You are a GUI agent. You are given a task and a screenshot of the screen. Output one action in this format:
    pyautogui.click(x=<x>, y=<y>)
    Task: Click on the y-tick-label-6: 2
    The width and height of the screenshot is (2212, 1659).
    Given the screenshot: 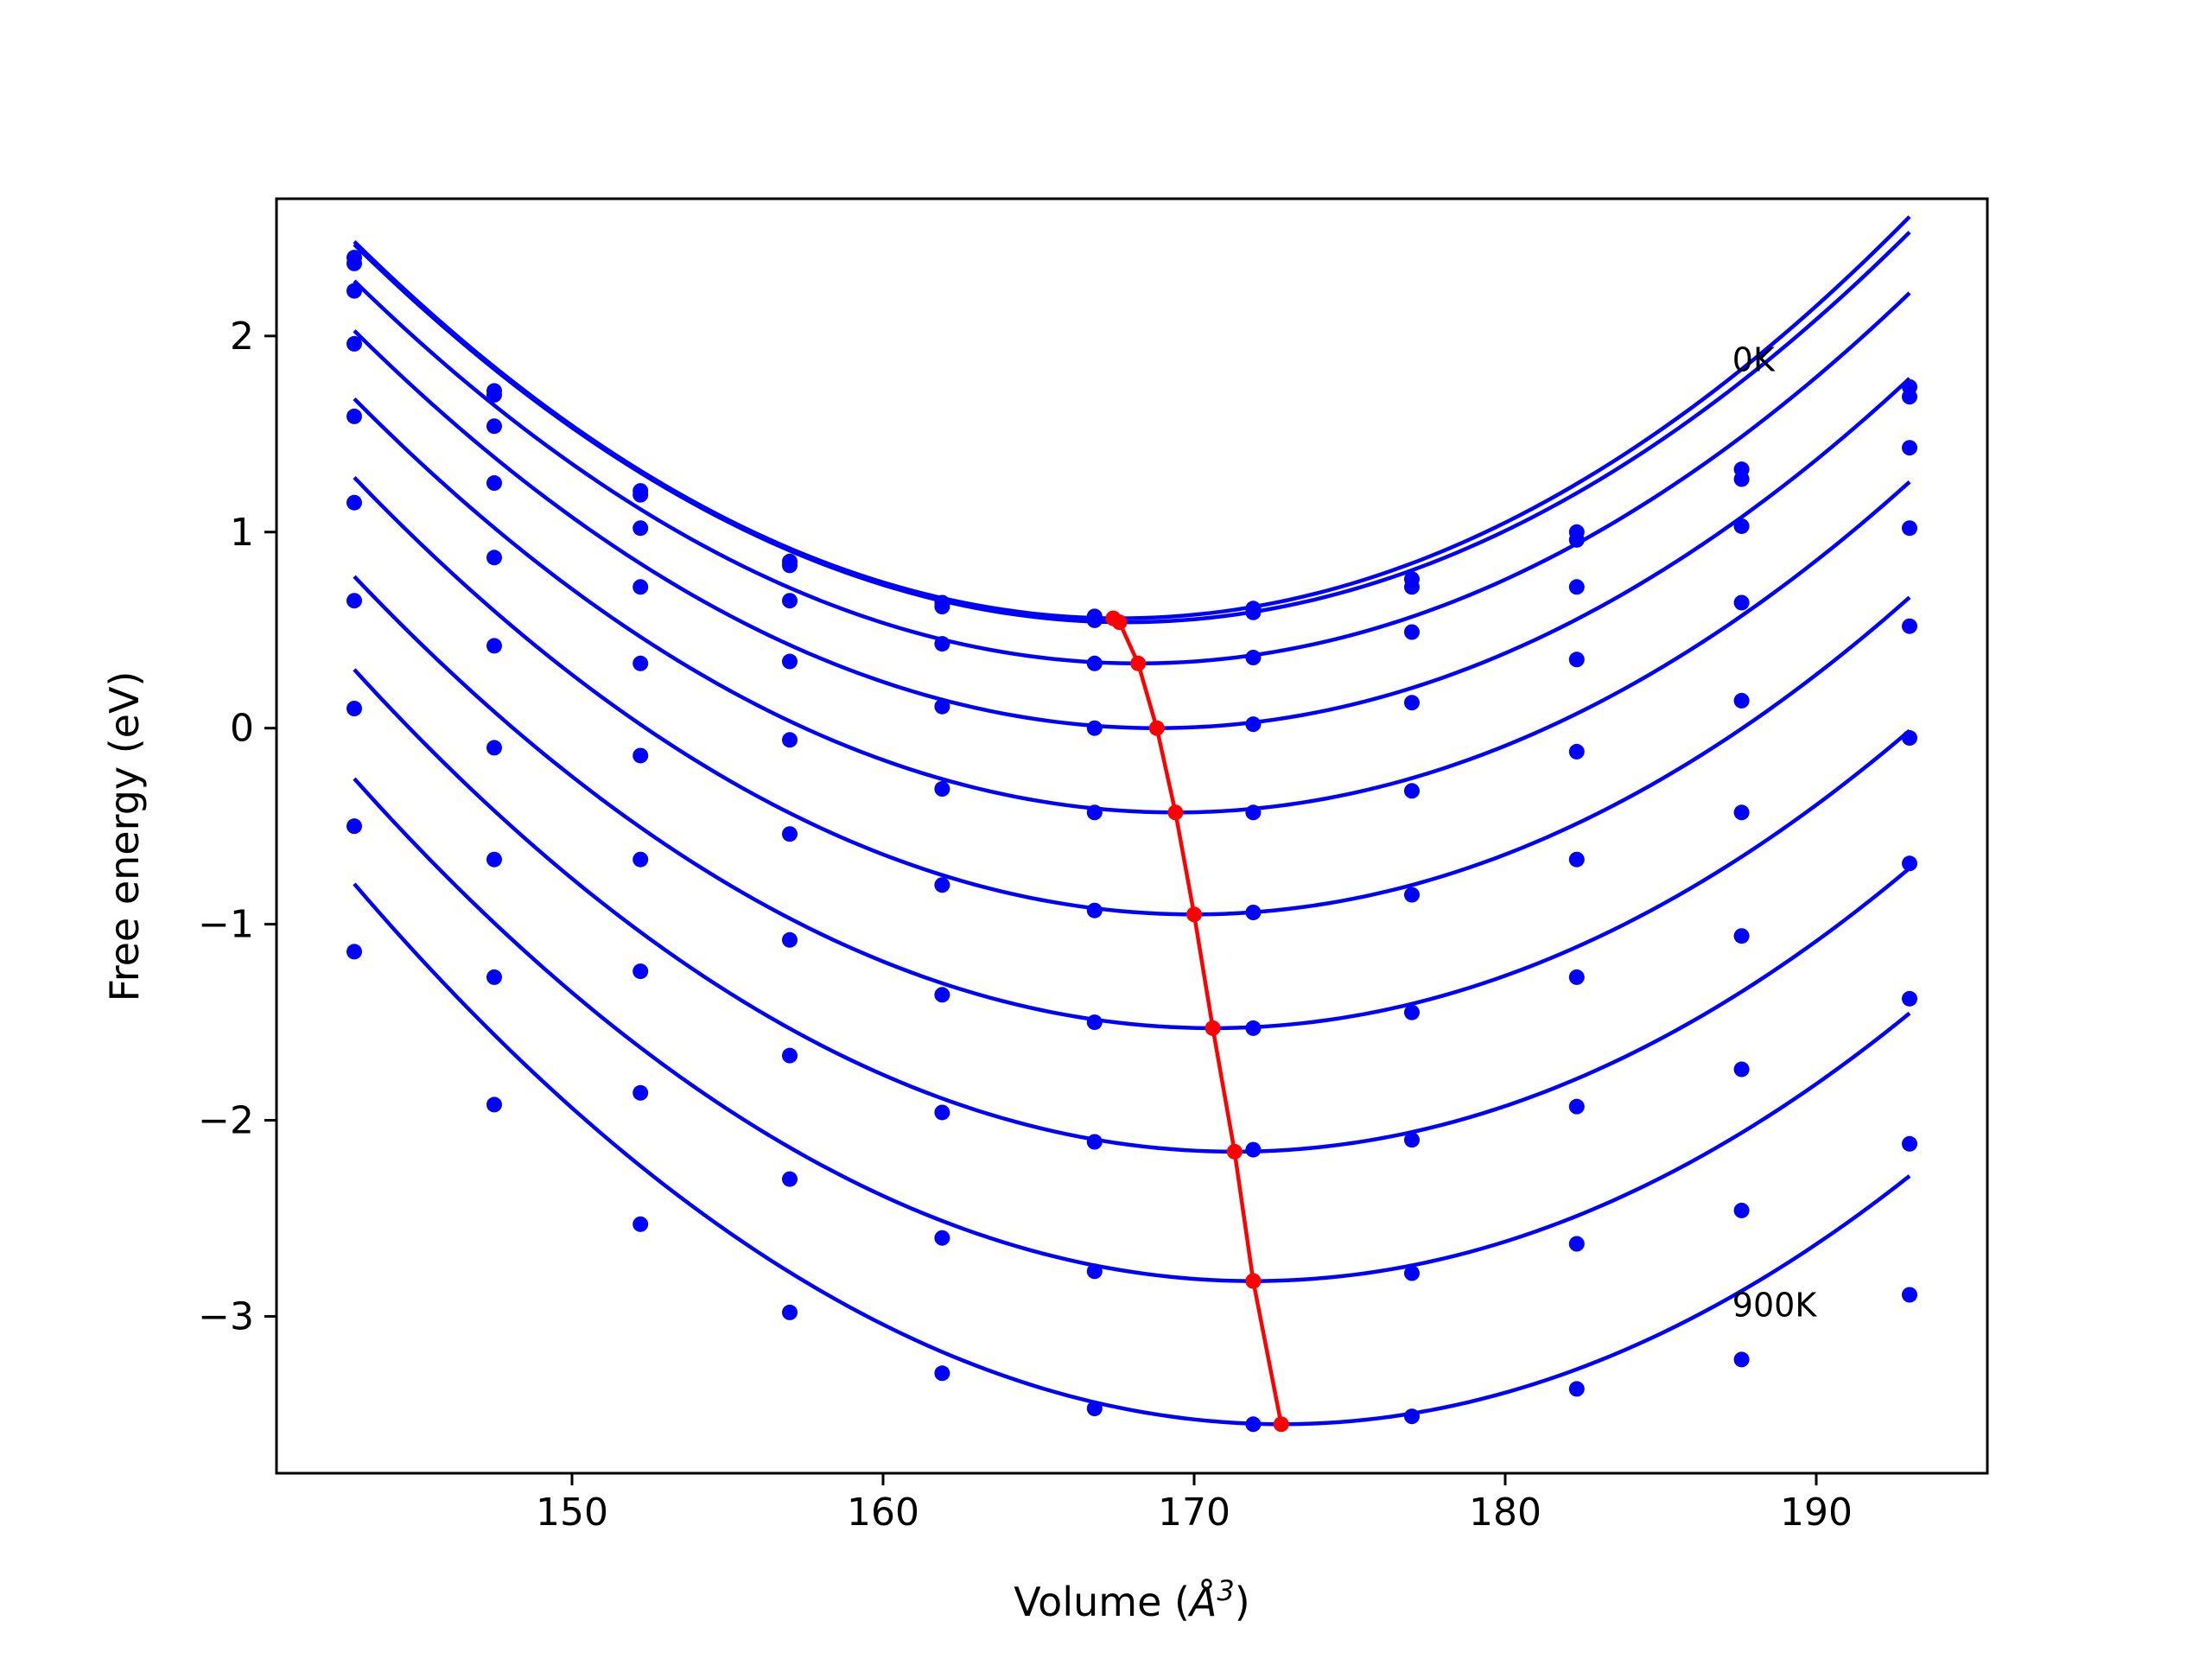 What is the action you would take?
    pyautogui.click(x=242, y=337)
    